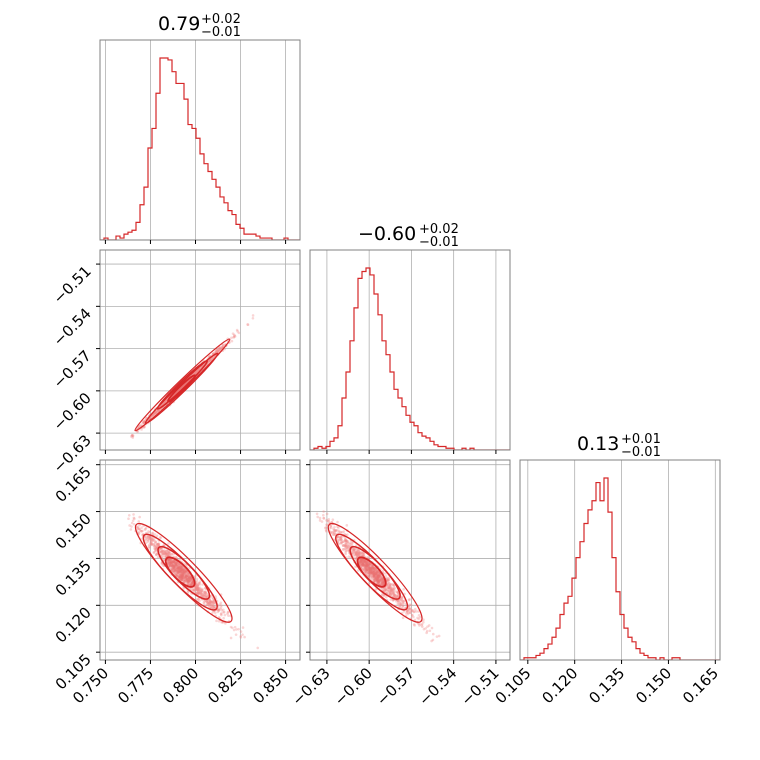 The image size is (760, 760). What do you see at coordinates (641, 452) in the screenshot?
I see `title-param-3-lower: −0.01` at bounding box center [641, 452].